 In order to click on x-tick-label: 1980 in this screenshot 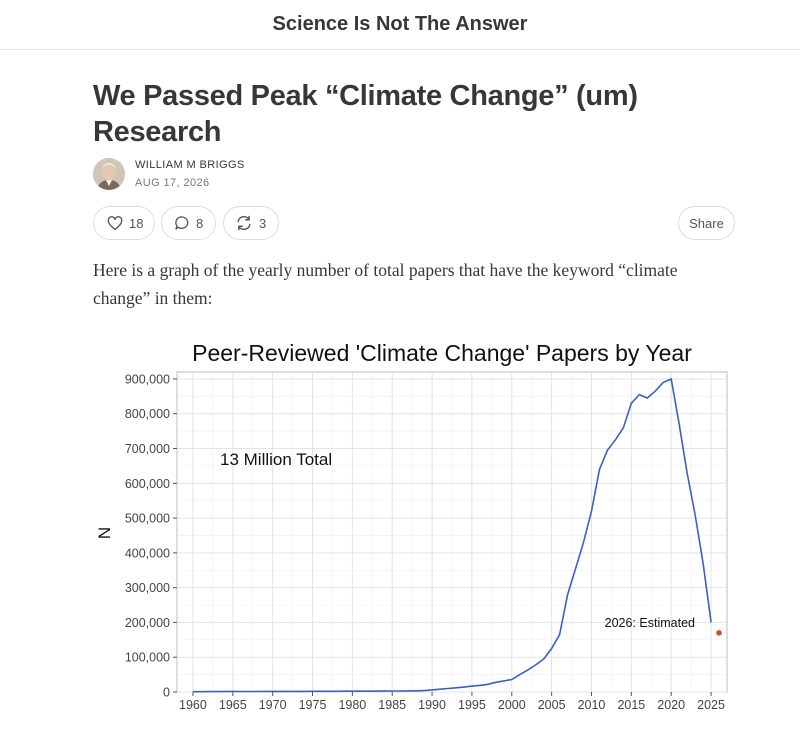, I will do `click(352, 705)`.